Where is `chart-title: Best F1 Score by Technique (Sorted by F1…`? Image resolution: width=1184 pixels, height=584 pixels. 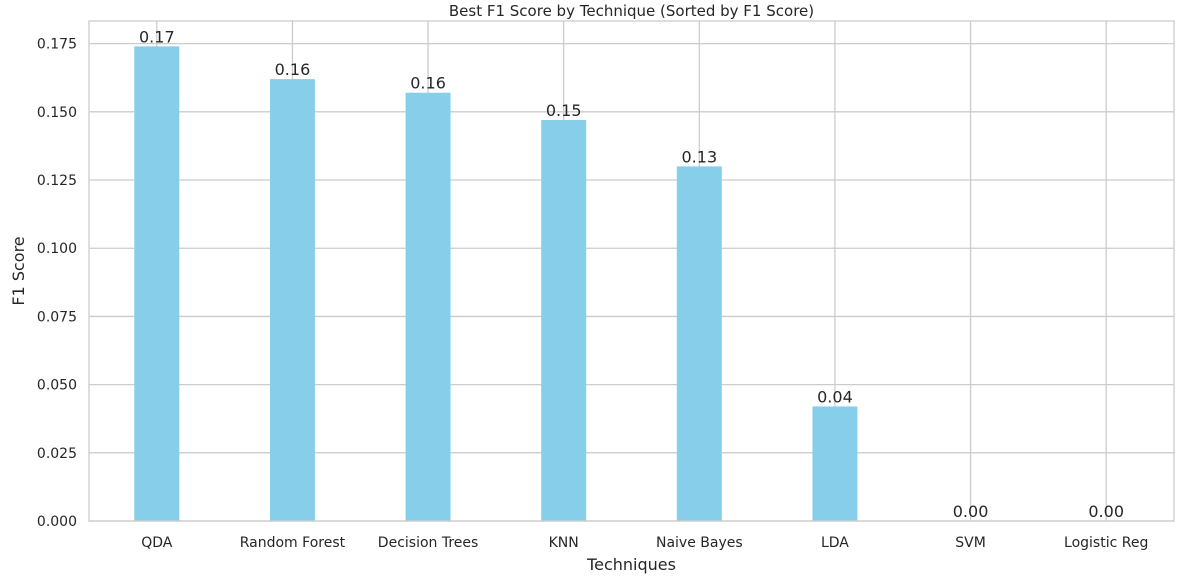 chart-title: Best F1 Score by Technique (Sorted by F1… is located at coordinates (631, 11).